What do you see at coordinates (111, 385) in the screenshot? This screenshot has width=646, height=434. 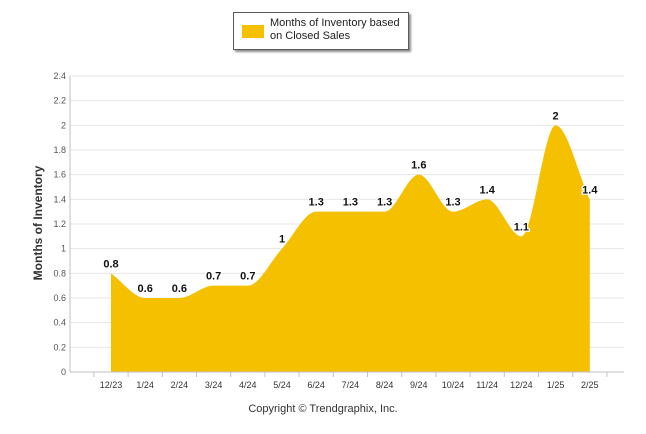 I see `x-tick-label: 12/23` at bounding box center [111, 385].